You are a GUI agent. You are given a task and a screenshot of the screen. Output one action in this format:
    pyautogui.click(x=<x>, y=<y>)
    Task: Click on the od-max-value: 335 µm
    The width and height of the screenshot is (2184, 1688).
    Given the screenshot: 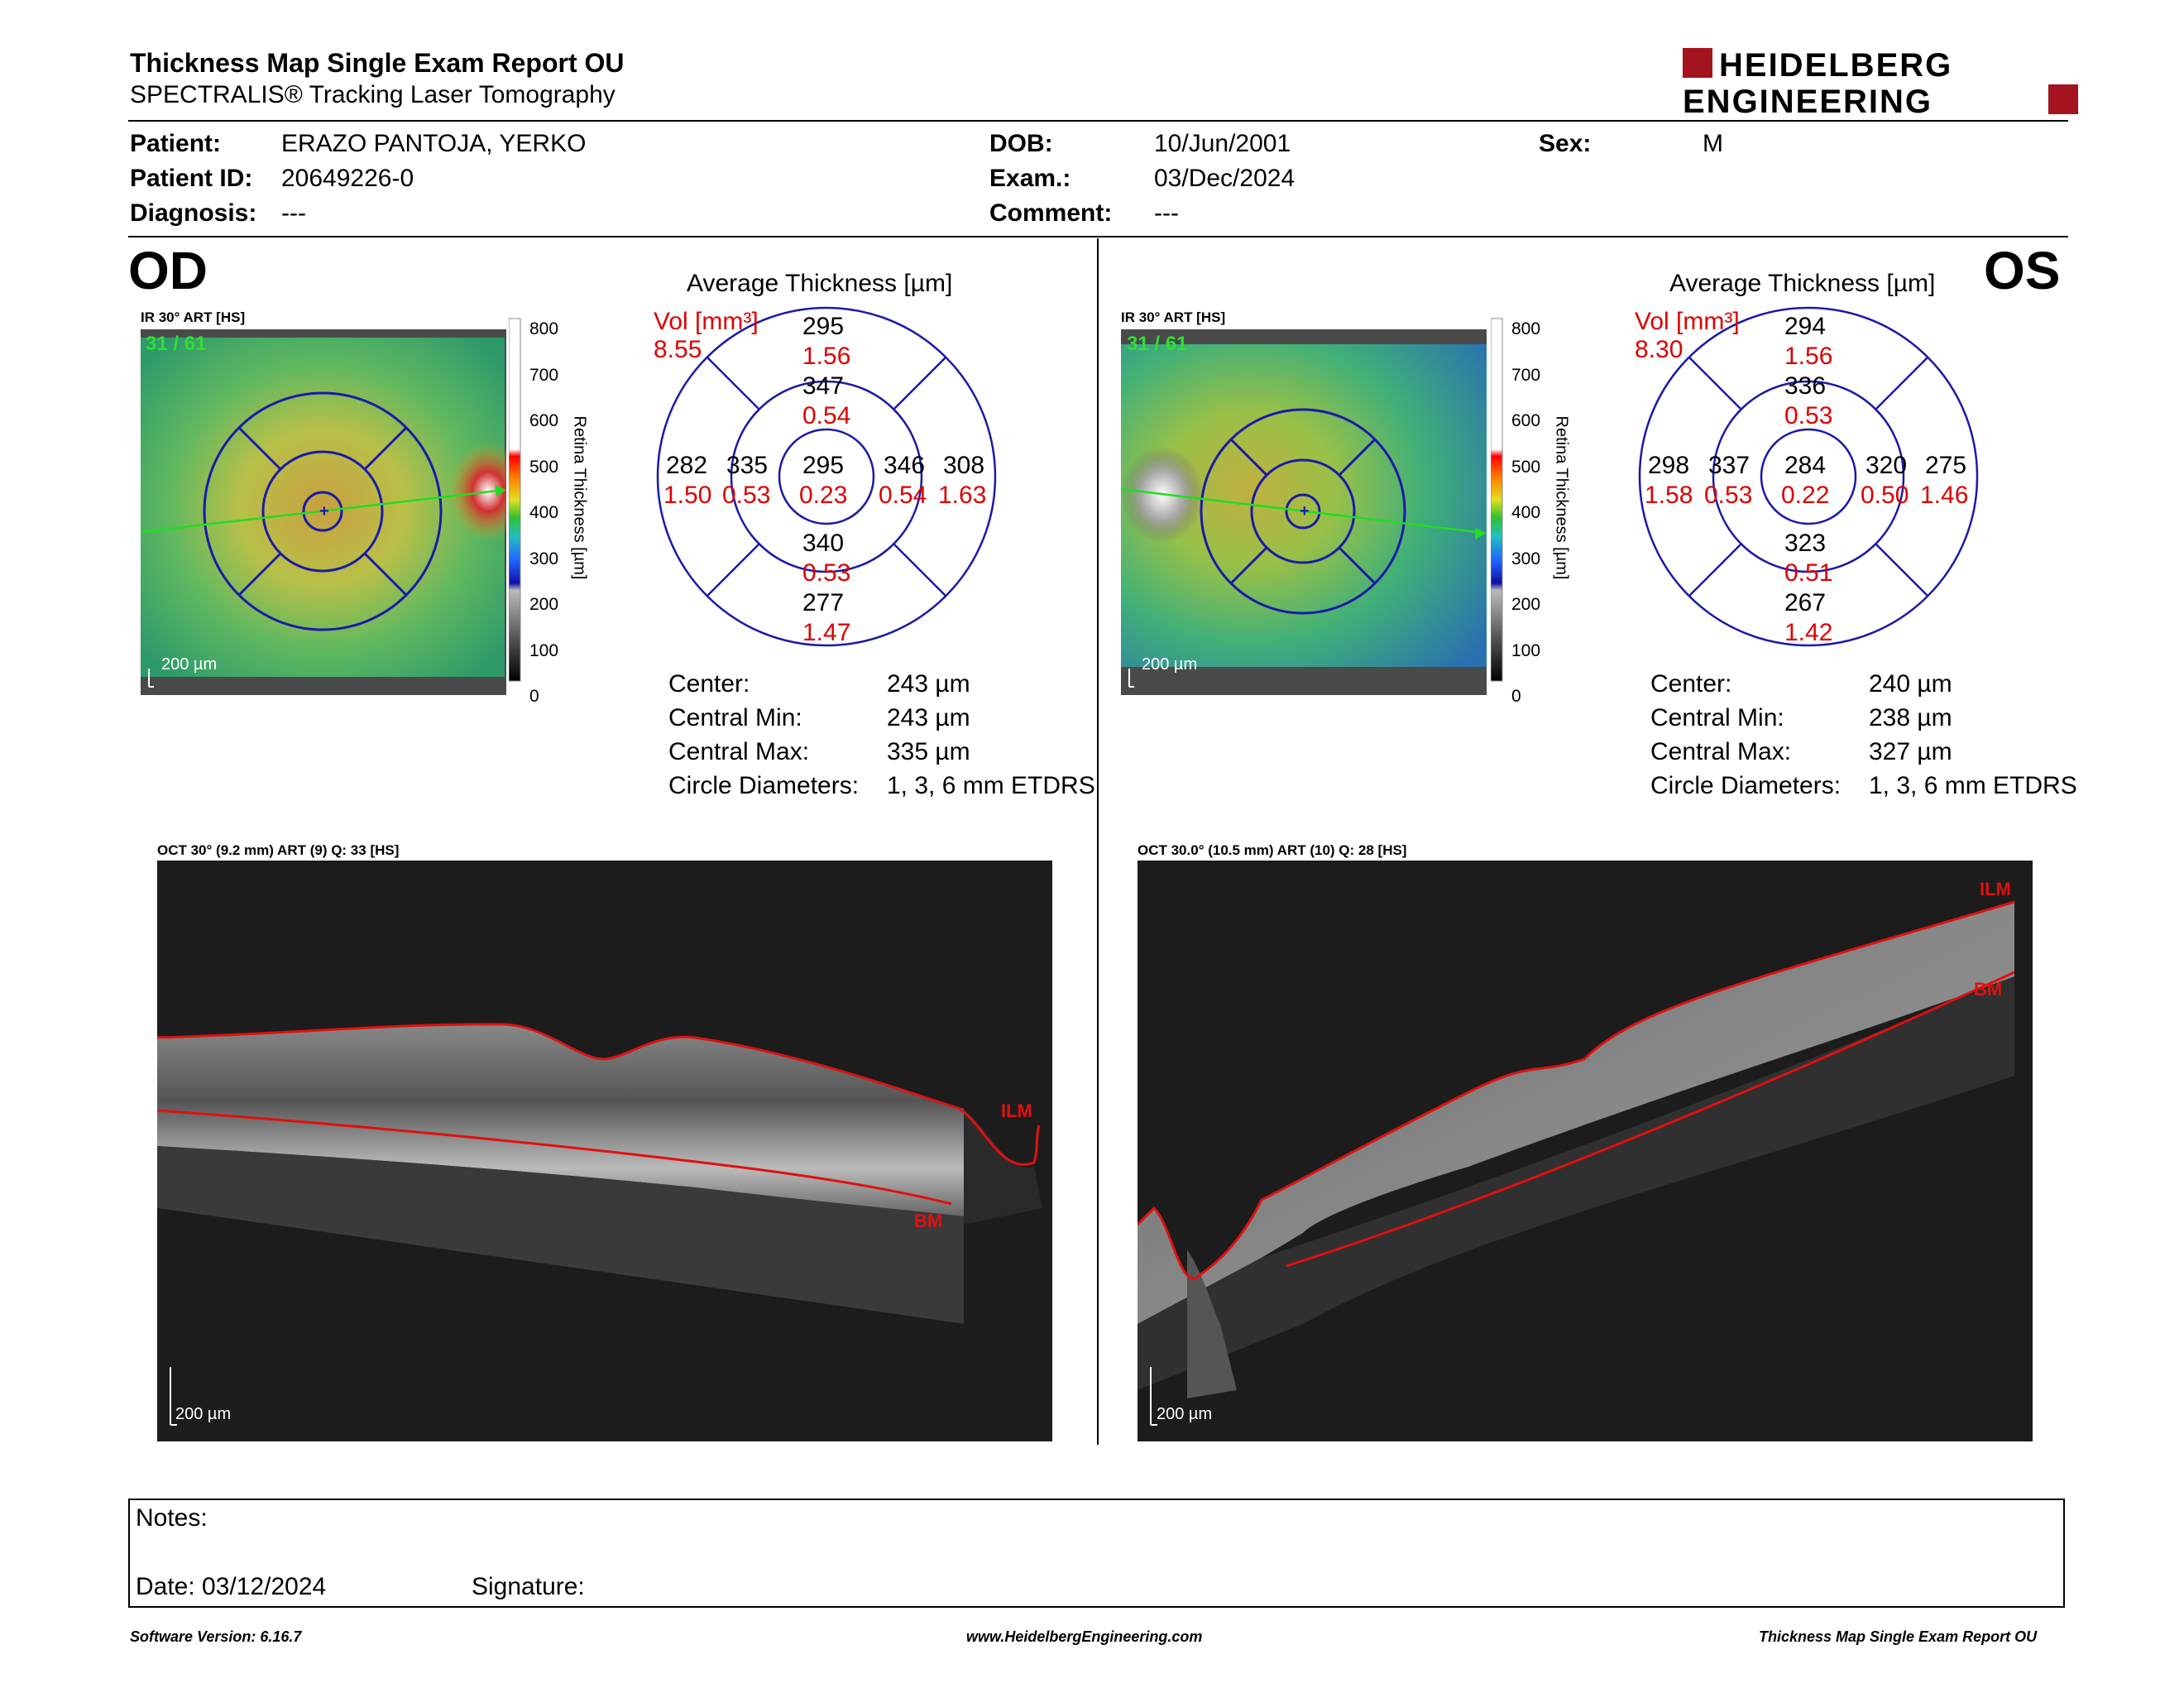 What is the action you would take?
    pyautogui.click(x=928, y=751)
    